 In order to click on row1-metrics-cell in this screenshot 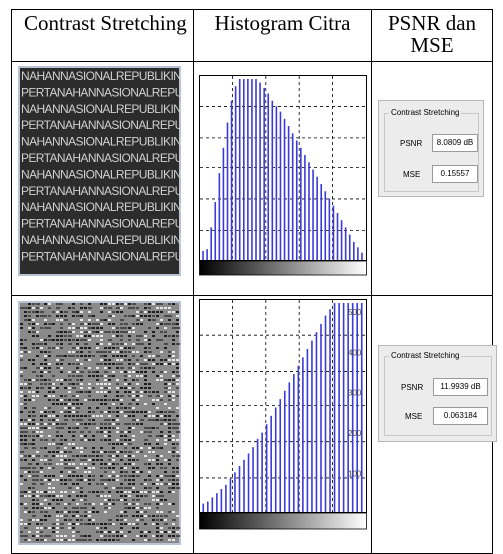, I will do `click(432, 179)`.